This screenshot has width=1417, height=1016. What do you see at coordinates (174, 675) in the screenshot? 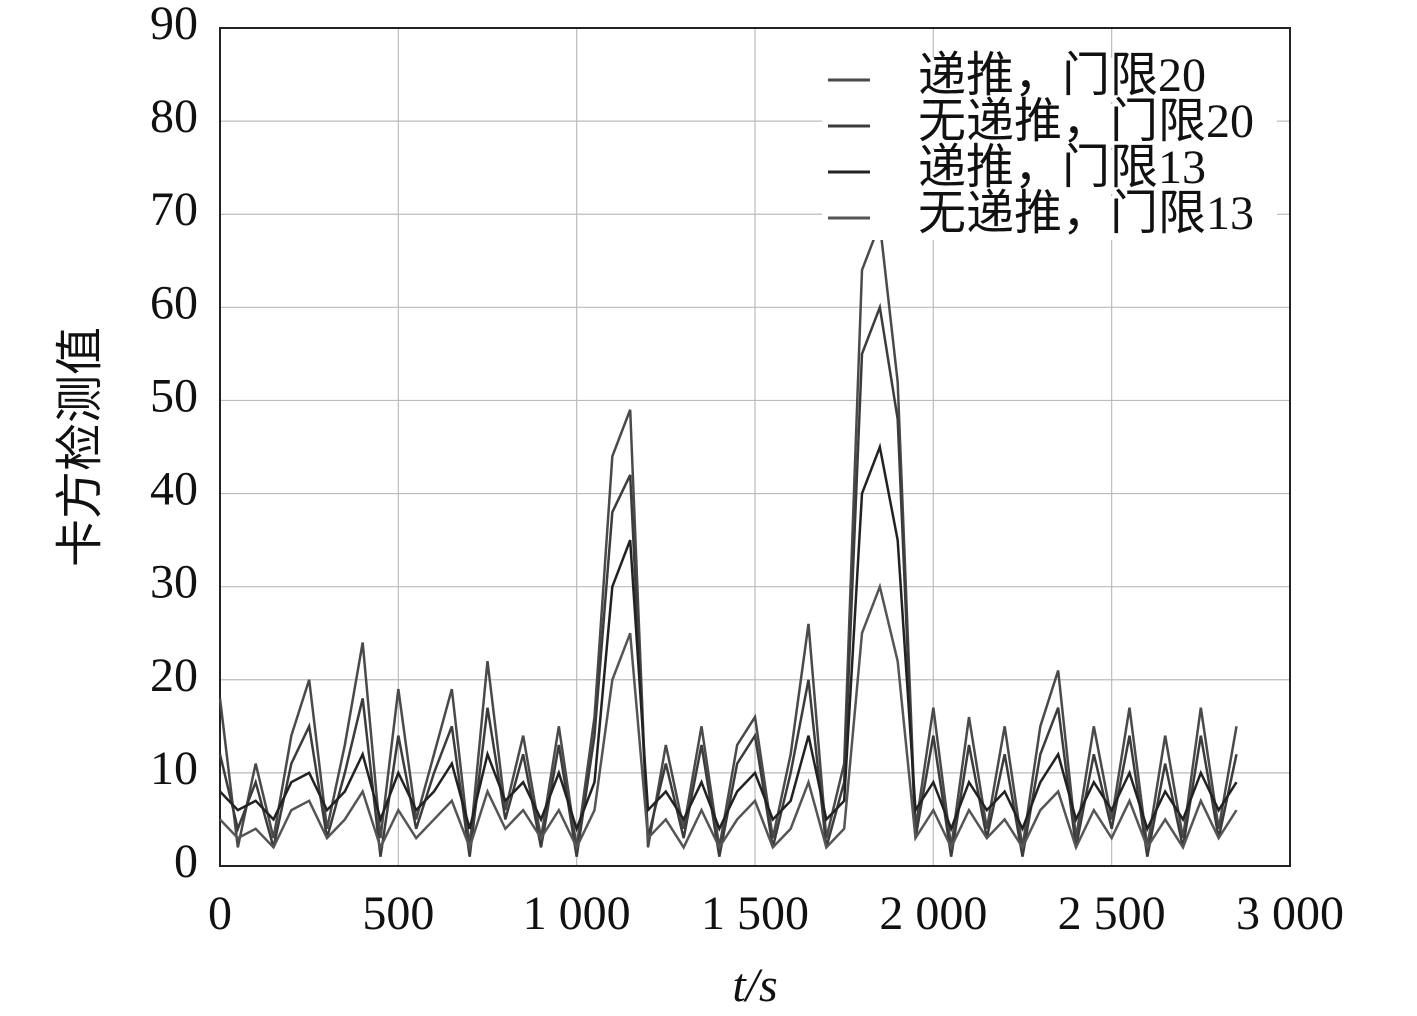
I see `y-tick-label: 20` at bounding box center [174, 675].